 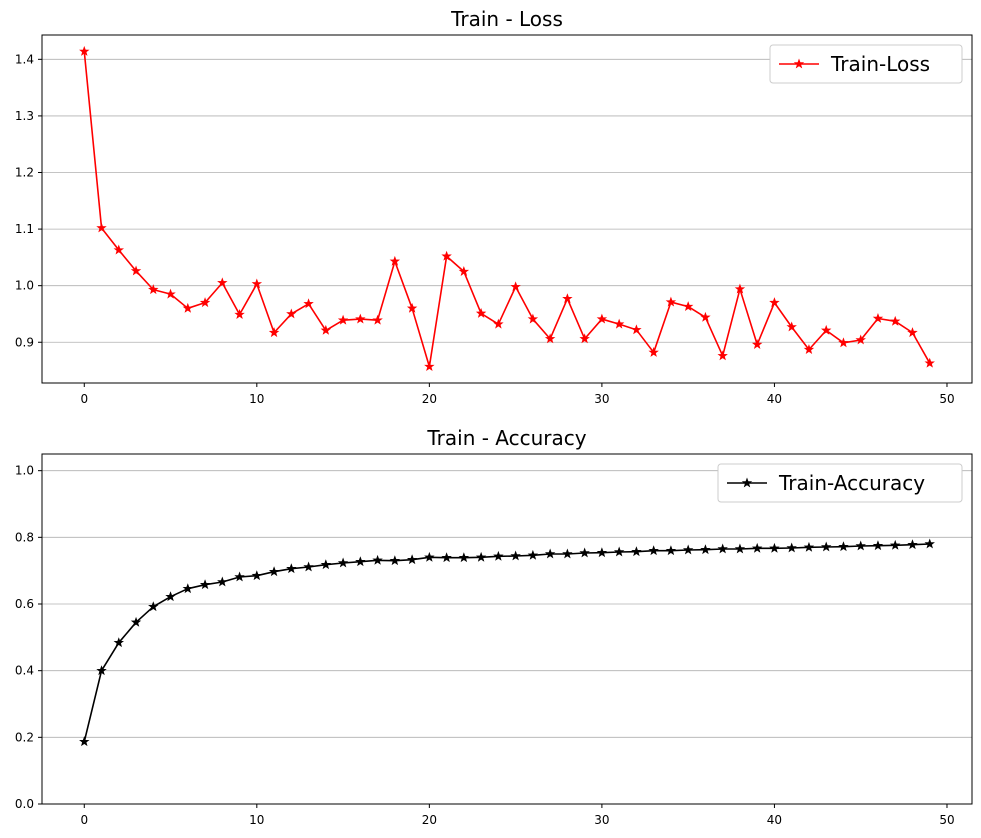 What do you see at coordinates (24, 804) in the screenshot?
I see `accuracy-ytick-label: 0.0` at bounding box center [24, 804].